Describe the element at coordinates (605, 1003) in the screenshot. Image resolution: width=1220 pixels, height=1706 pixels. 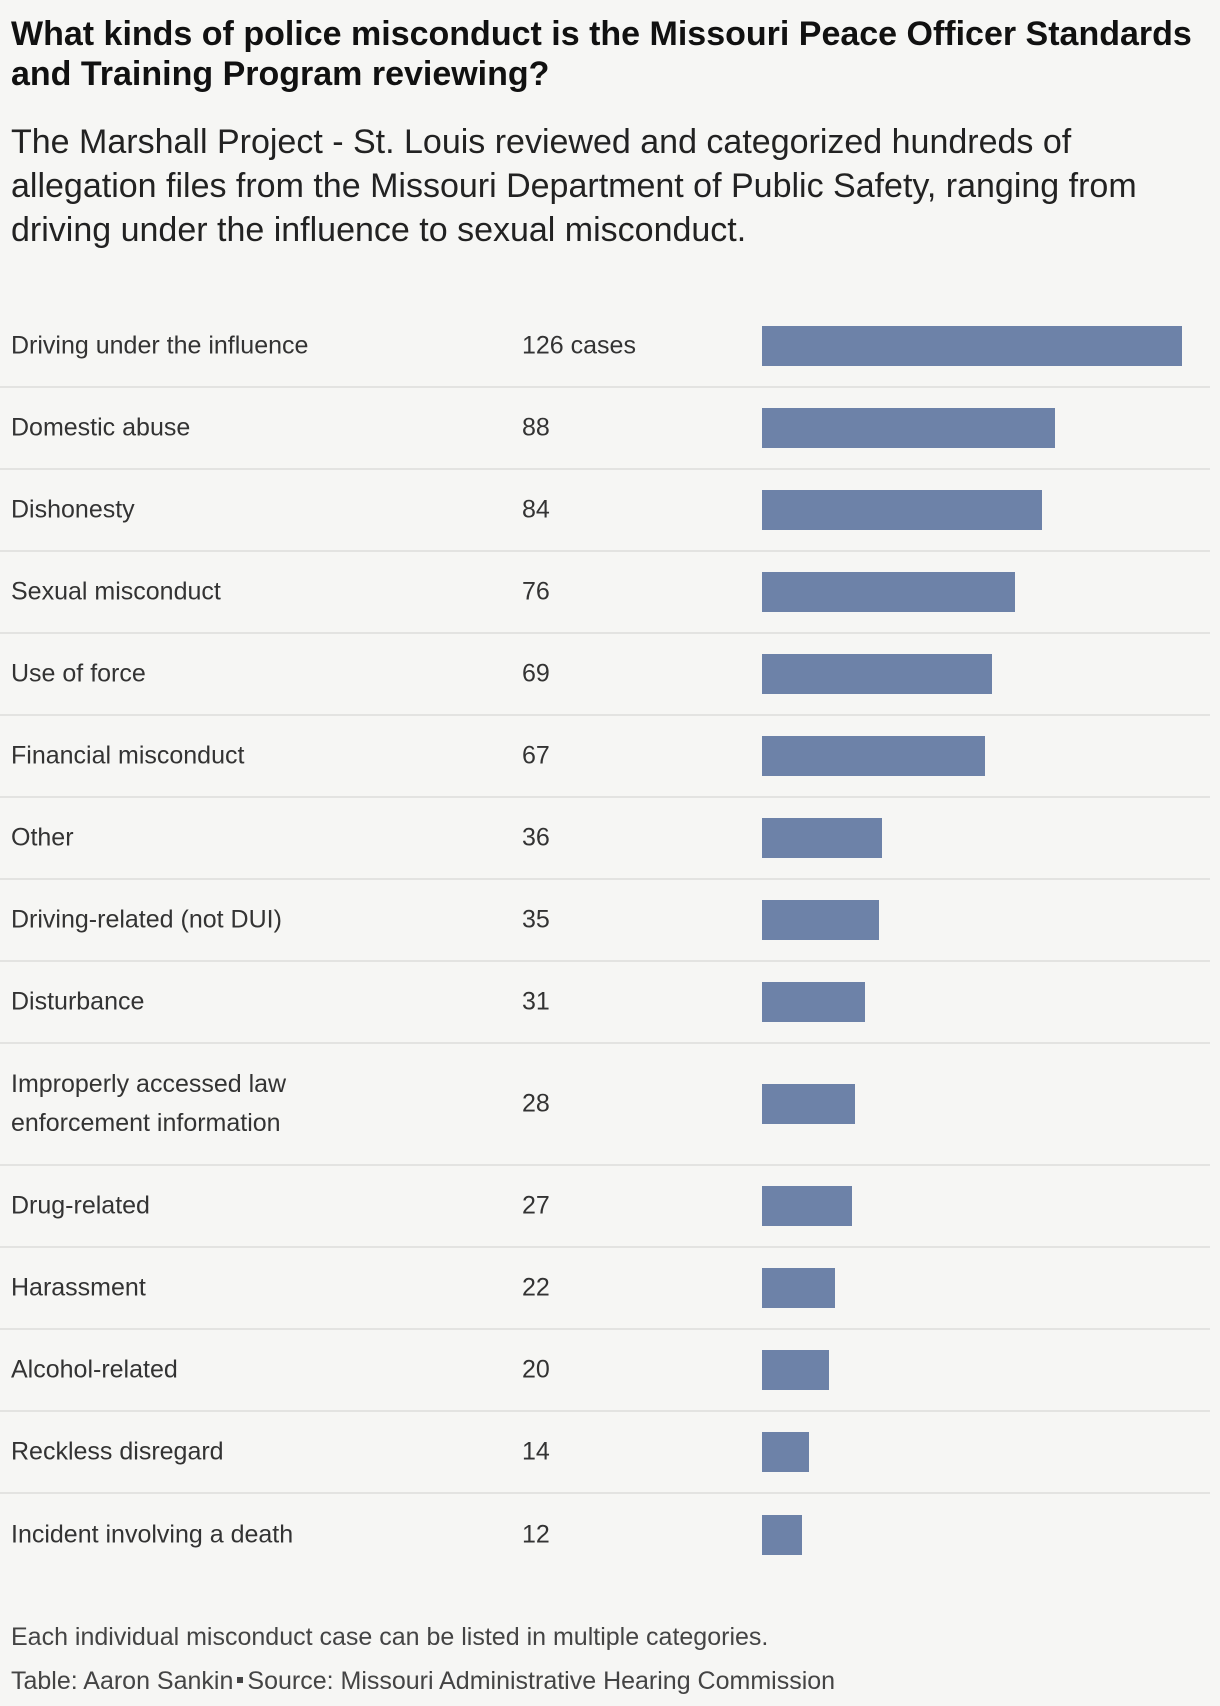
I see `table-row: Disturbance 31` at that location.